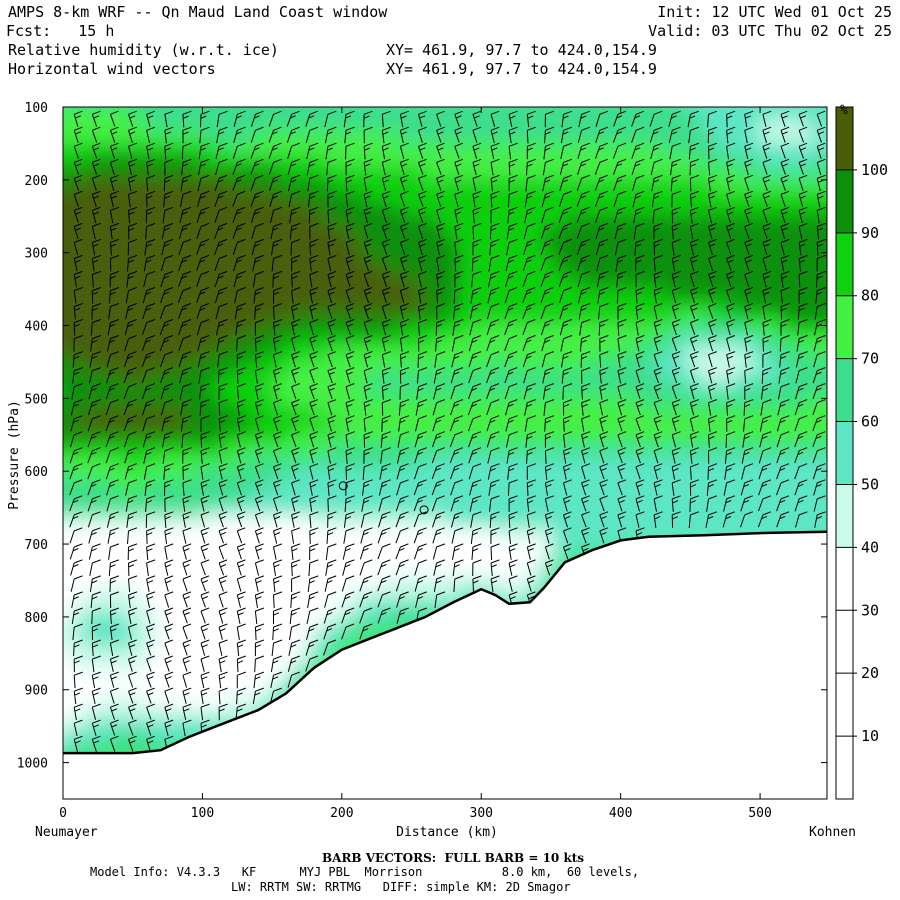 Image resolution: width=900 pixels, height=900 pixels. What do you see at coordinates (565, 335) in the screenshot?
I see `wind-barb` at bounding box center [565, 335].